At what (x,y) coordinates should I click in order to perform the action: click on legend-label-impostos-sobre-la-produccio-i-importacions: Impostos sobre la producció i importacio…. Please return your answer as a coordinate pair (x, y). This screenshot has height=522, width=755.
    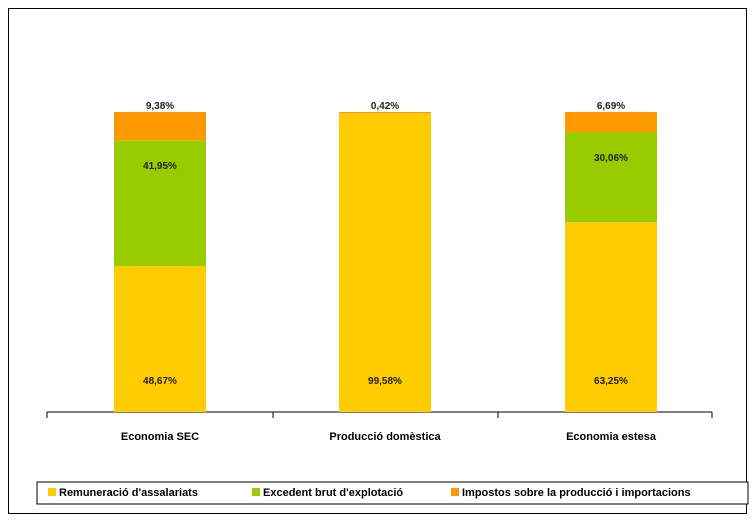
    Looking at the image, I should click on (576, 493).